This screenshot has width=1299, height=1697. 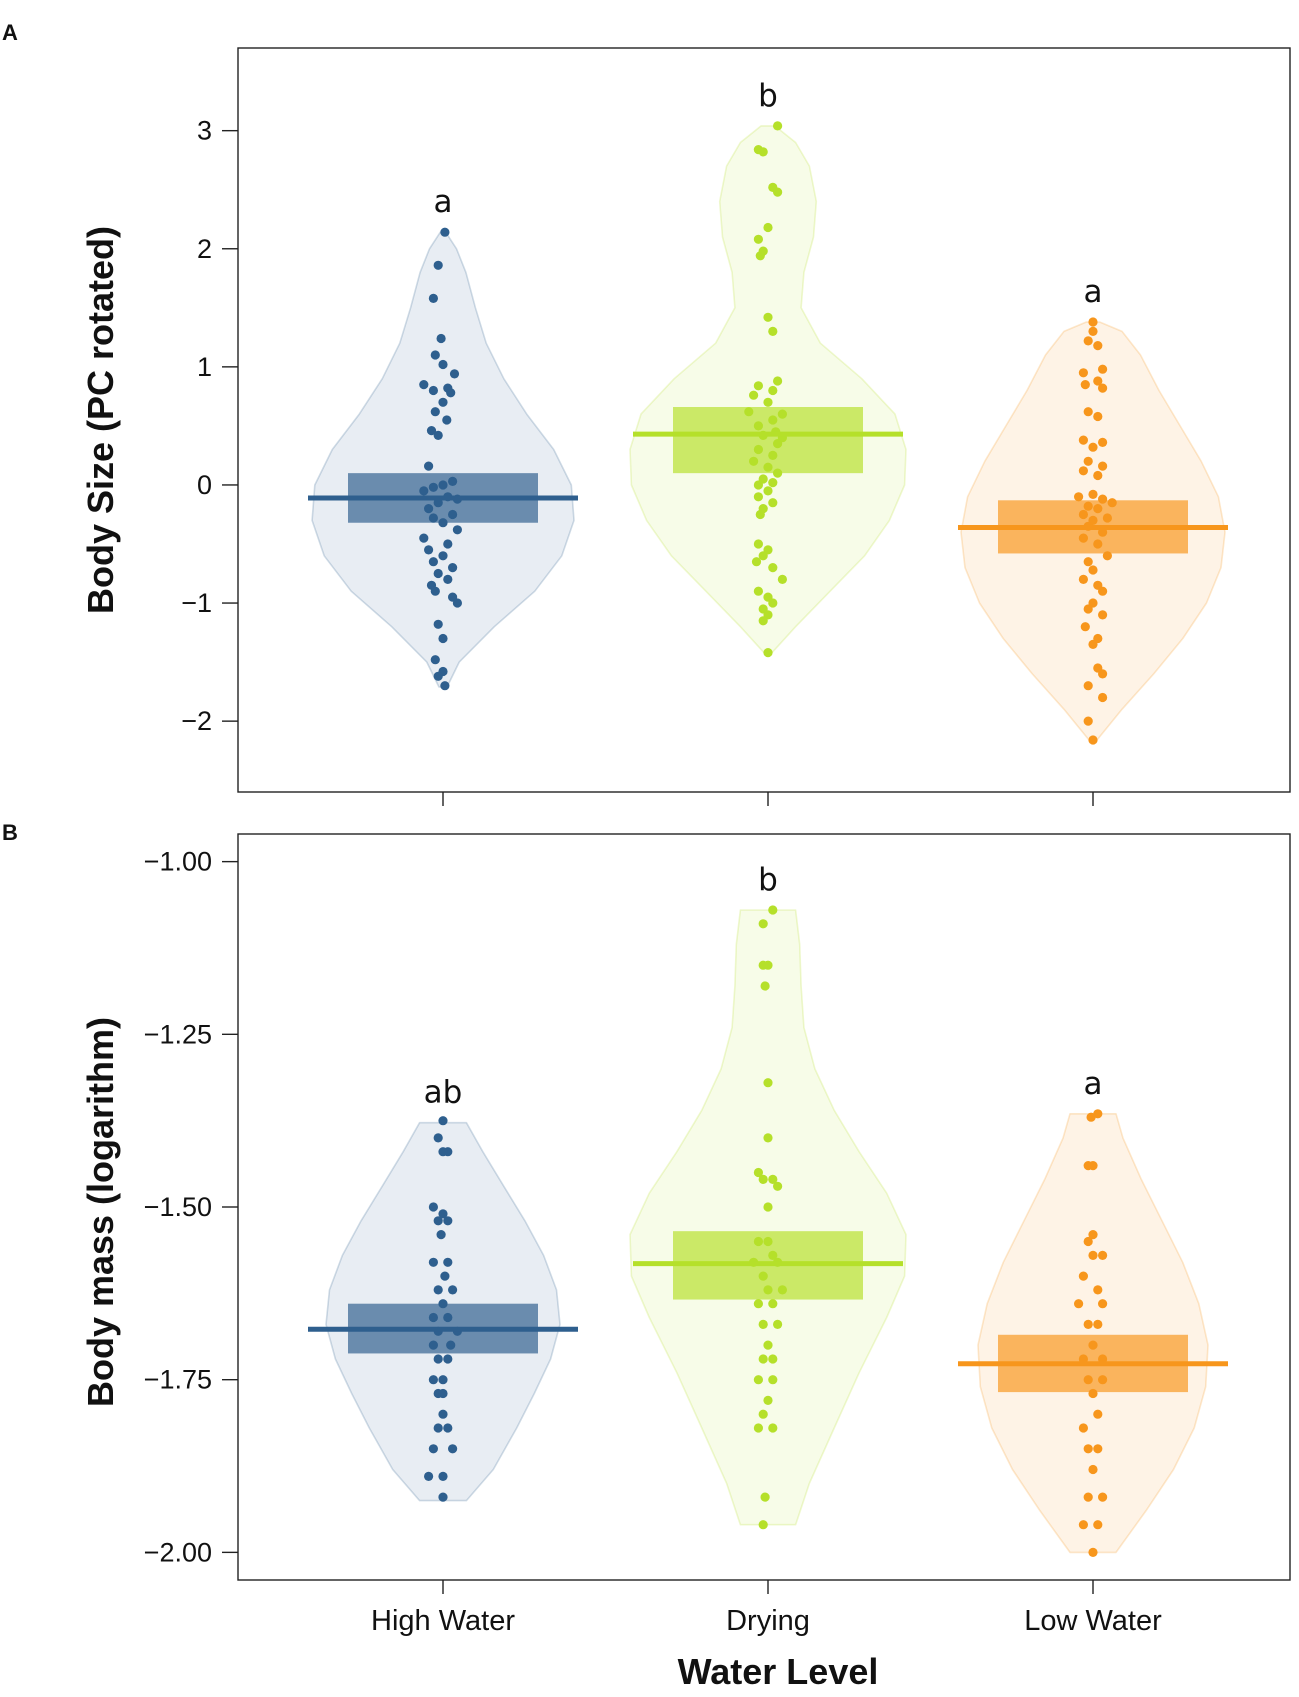 What do you see at coordinates (178, 1380) in the screenshot?
I see `panel-b-y-tick-label: −1.75` at bounding box center [178, 1380].